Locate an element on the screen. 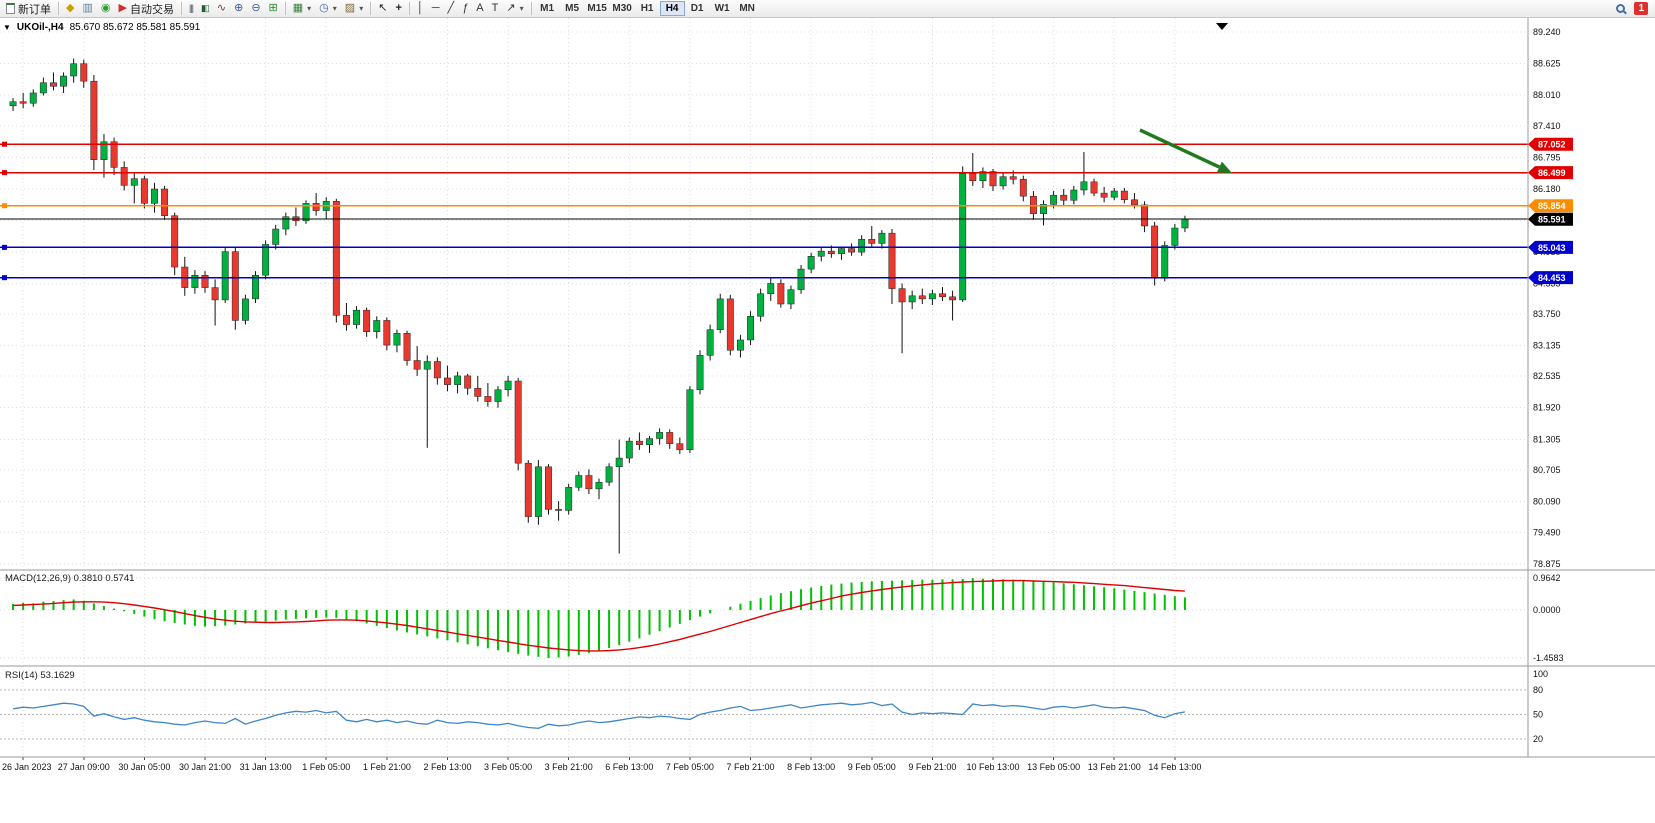 This screenshot has width=1655, height=823. timeframe-m5: M5 is located at coordinates (572, 8).